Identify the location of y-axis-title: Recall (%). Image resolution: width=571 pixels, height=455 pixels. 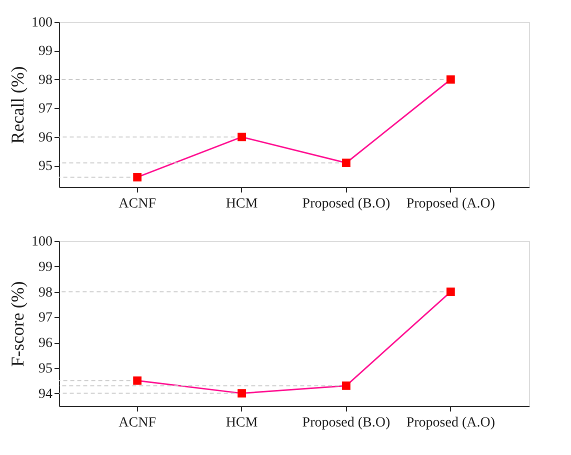
(18, 105).